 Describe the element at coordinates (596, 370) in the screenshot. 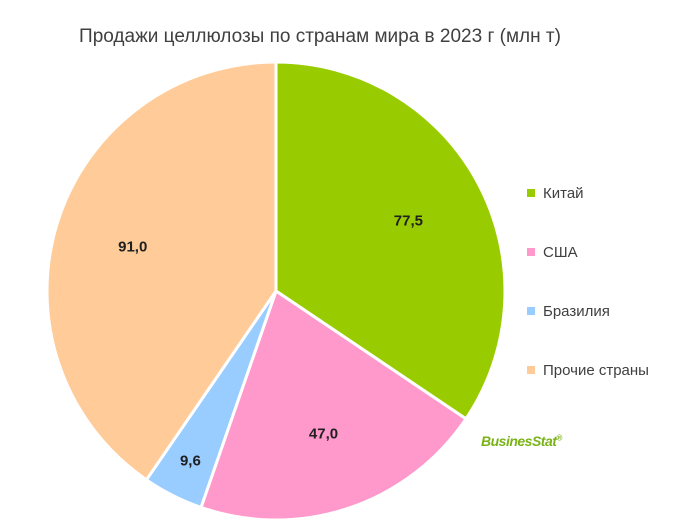

I see `legend-label-other: Прочие страны` at that location.